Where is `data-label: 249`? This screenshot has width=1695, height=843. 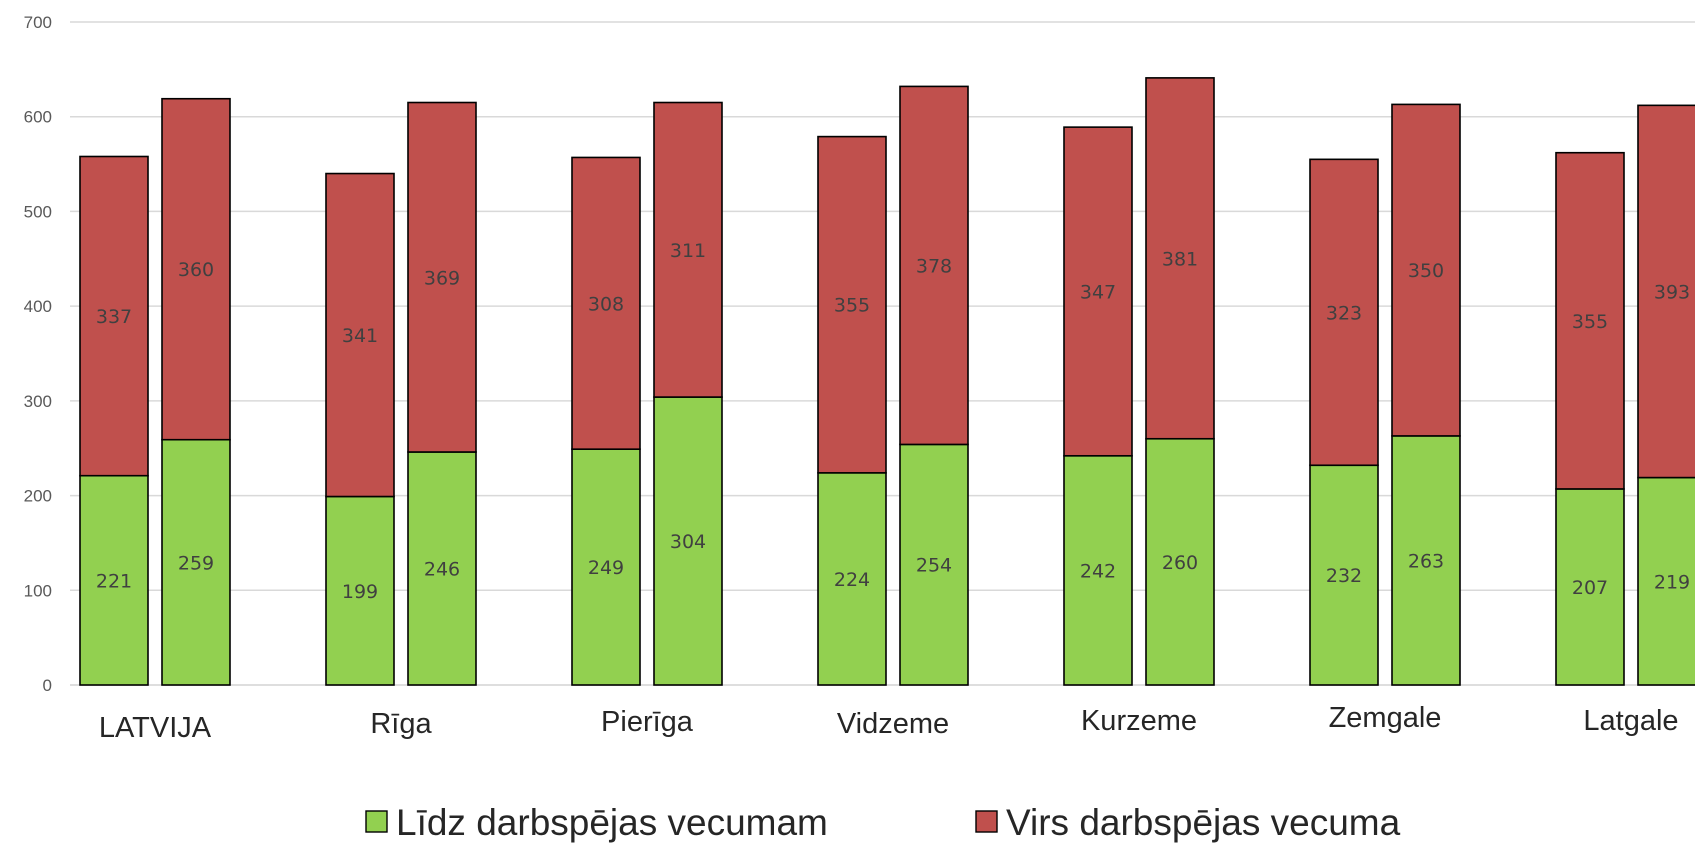
data-label: 249 is located at coordinates (606, 568).